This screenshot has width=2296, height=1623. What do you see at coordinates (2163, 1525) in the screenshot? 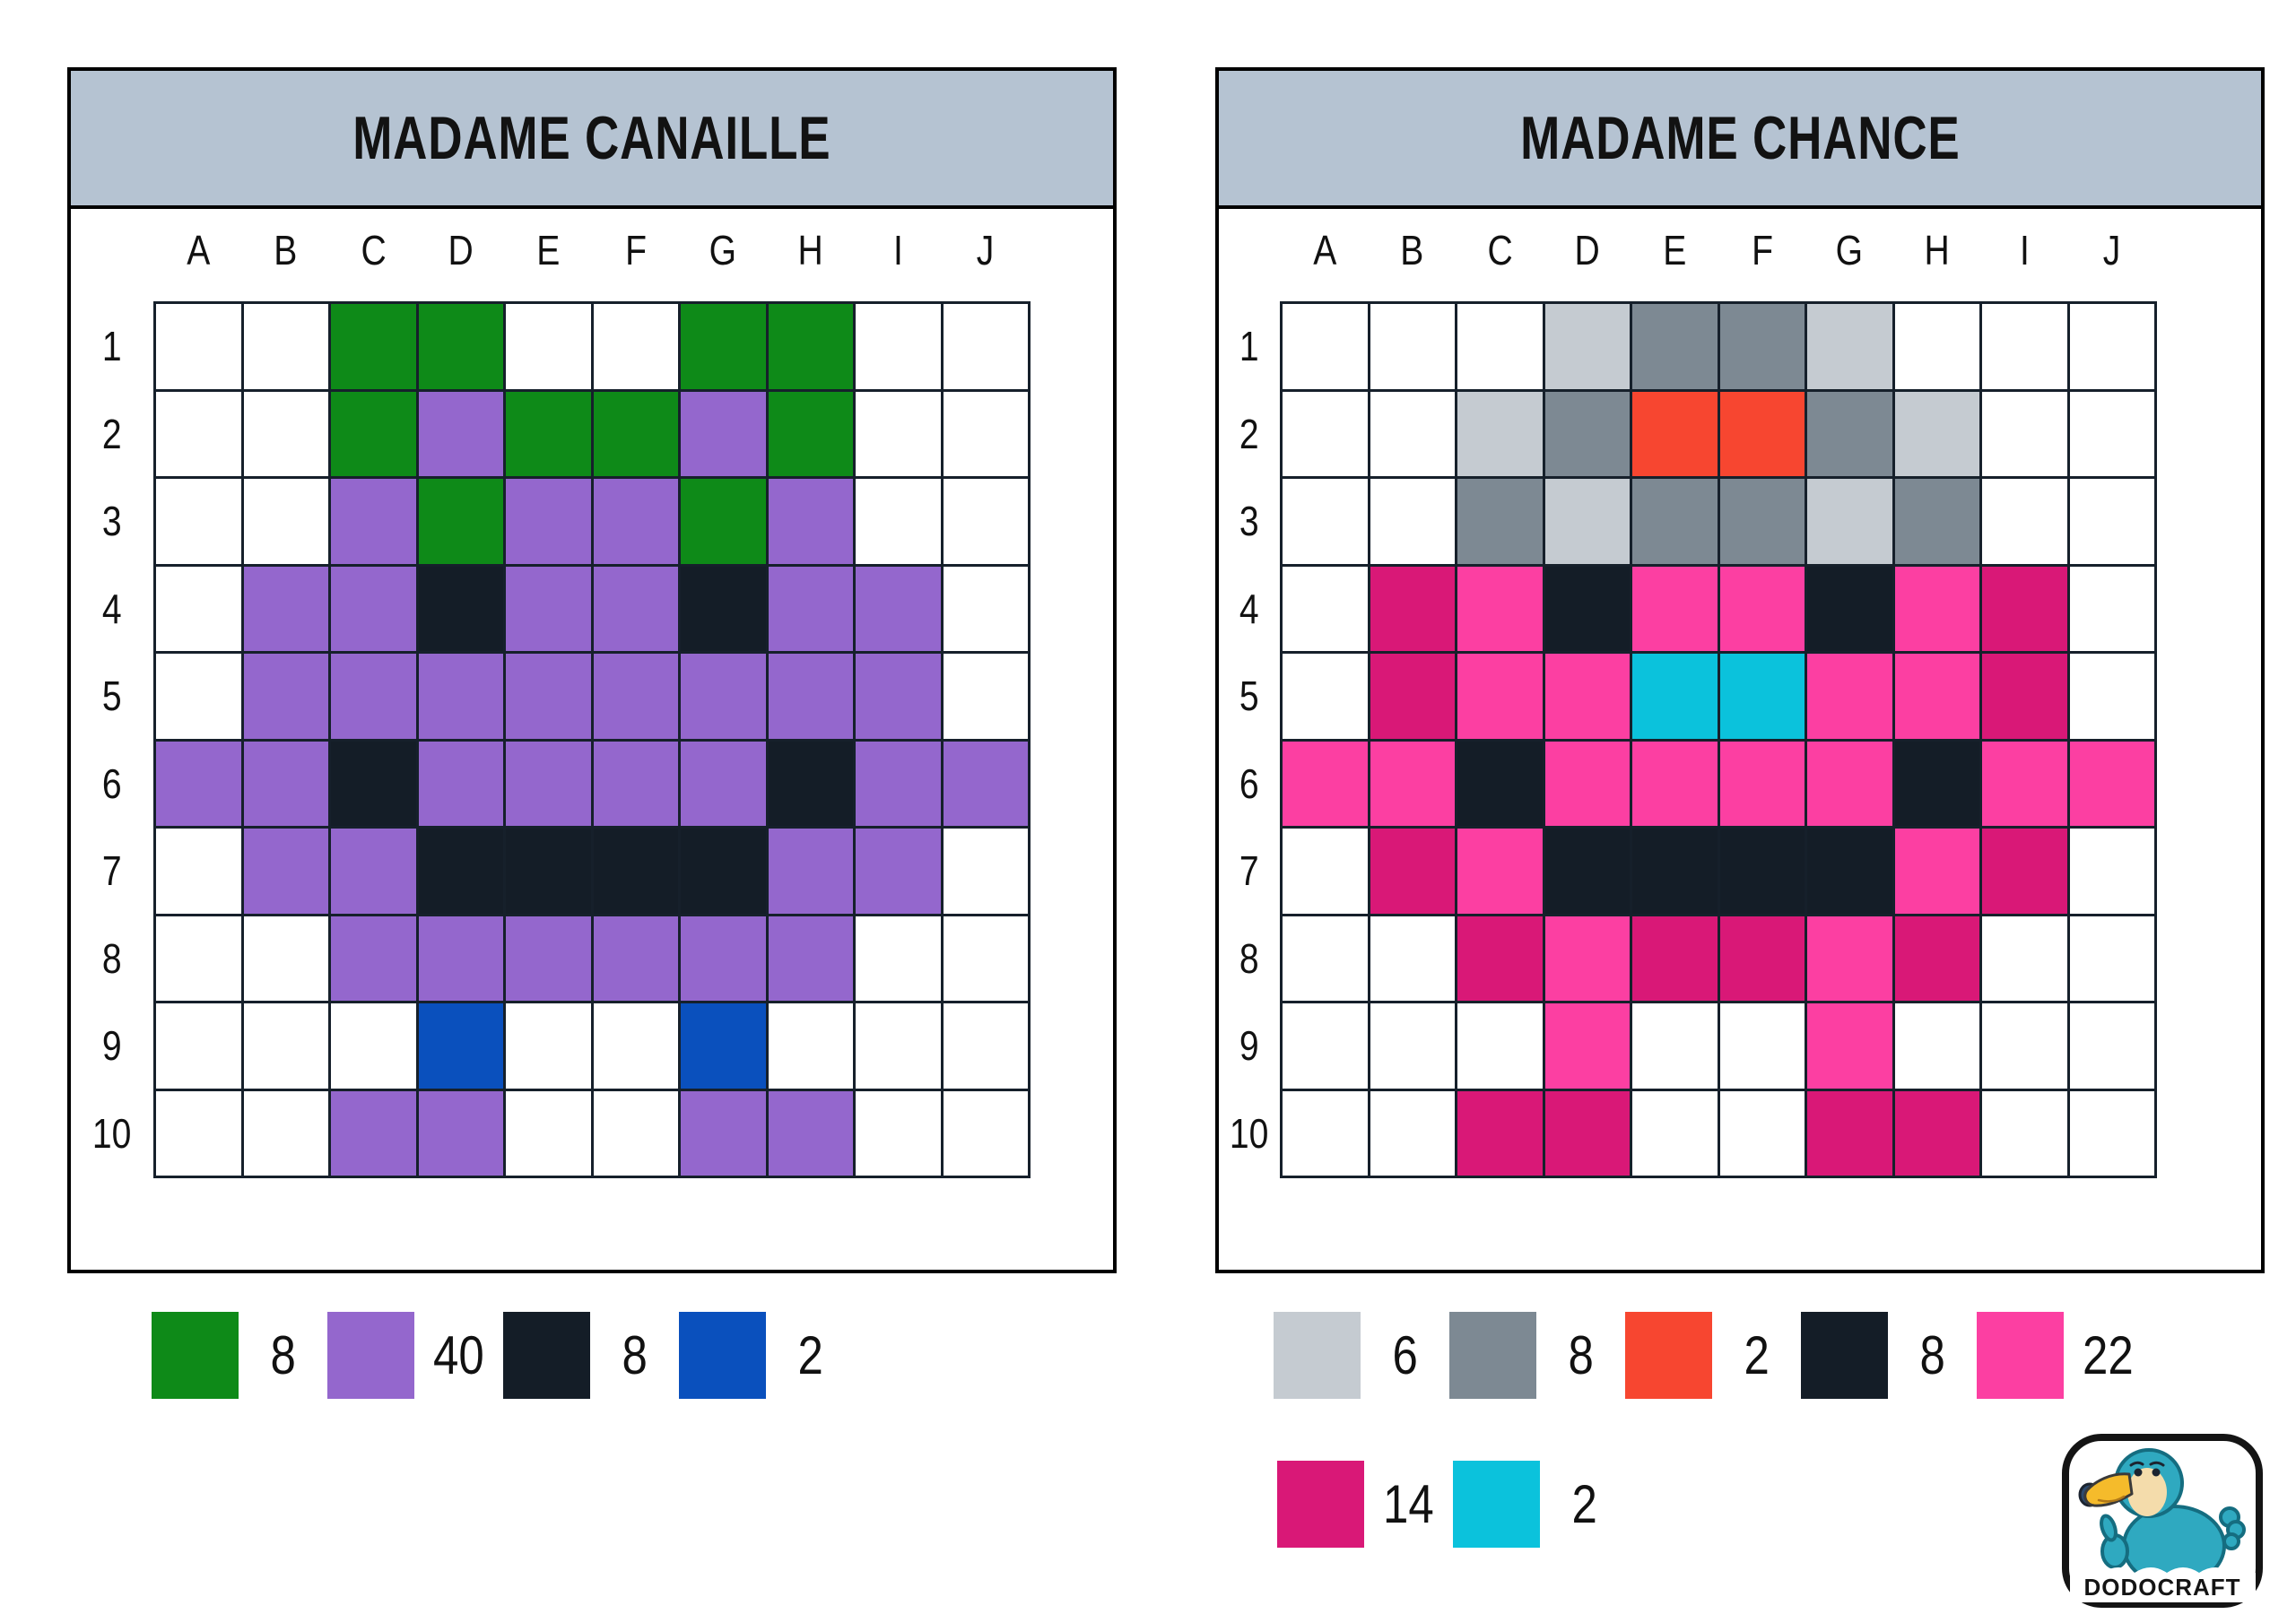
I see `dodo-bird-illustration` at bounding box center [2163, 1525].